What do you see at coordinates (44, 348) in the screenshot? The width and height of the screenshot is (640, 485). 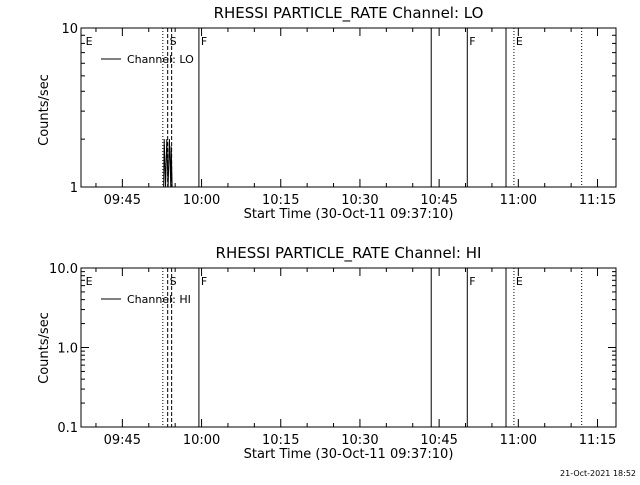 I see `panel-2-ylabel: Counts/sec` at bounding box center [44, 348].